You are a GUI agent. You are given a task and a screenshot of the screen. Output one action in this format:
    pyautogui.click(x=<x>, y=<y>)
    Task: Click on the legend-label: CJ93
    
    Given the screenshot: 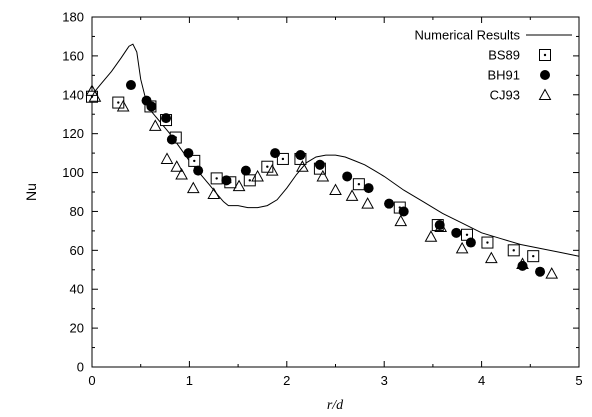 What is the action you would take?
    pyautogui.click(x=505, y=95)
    